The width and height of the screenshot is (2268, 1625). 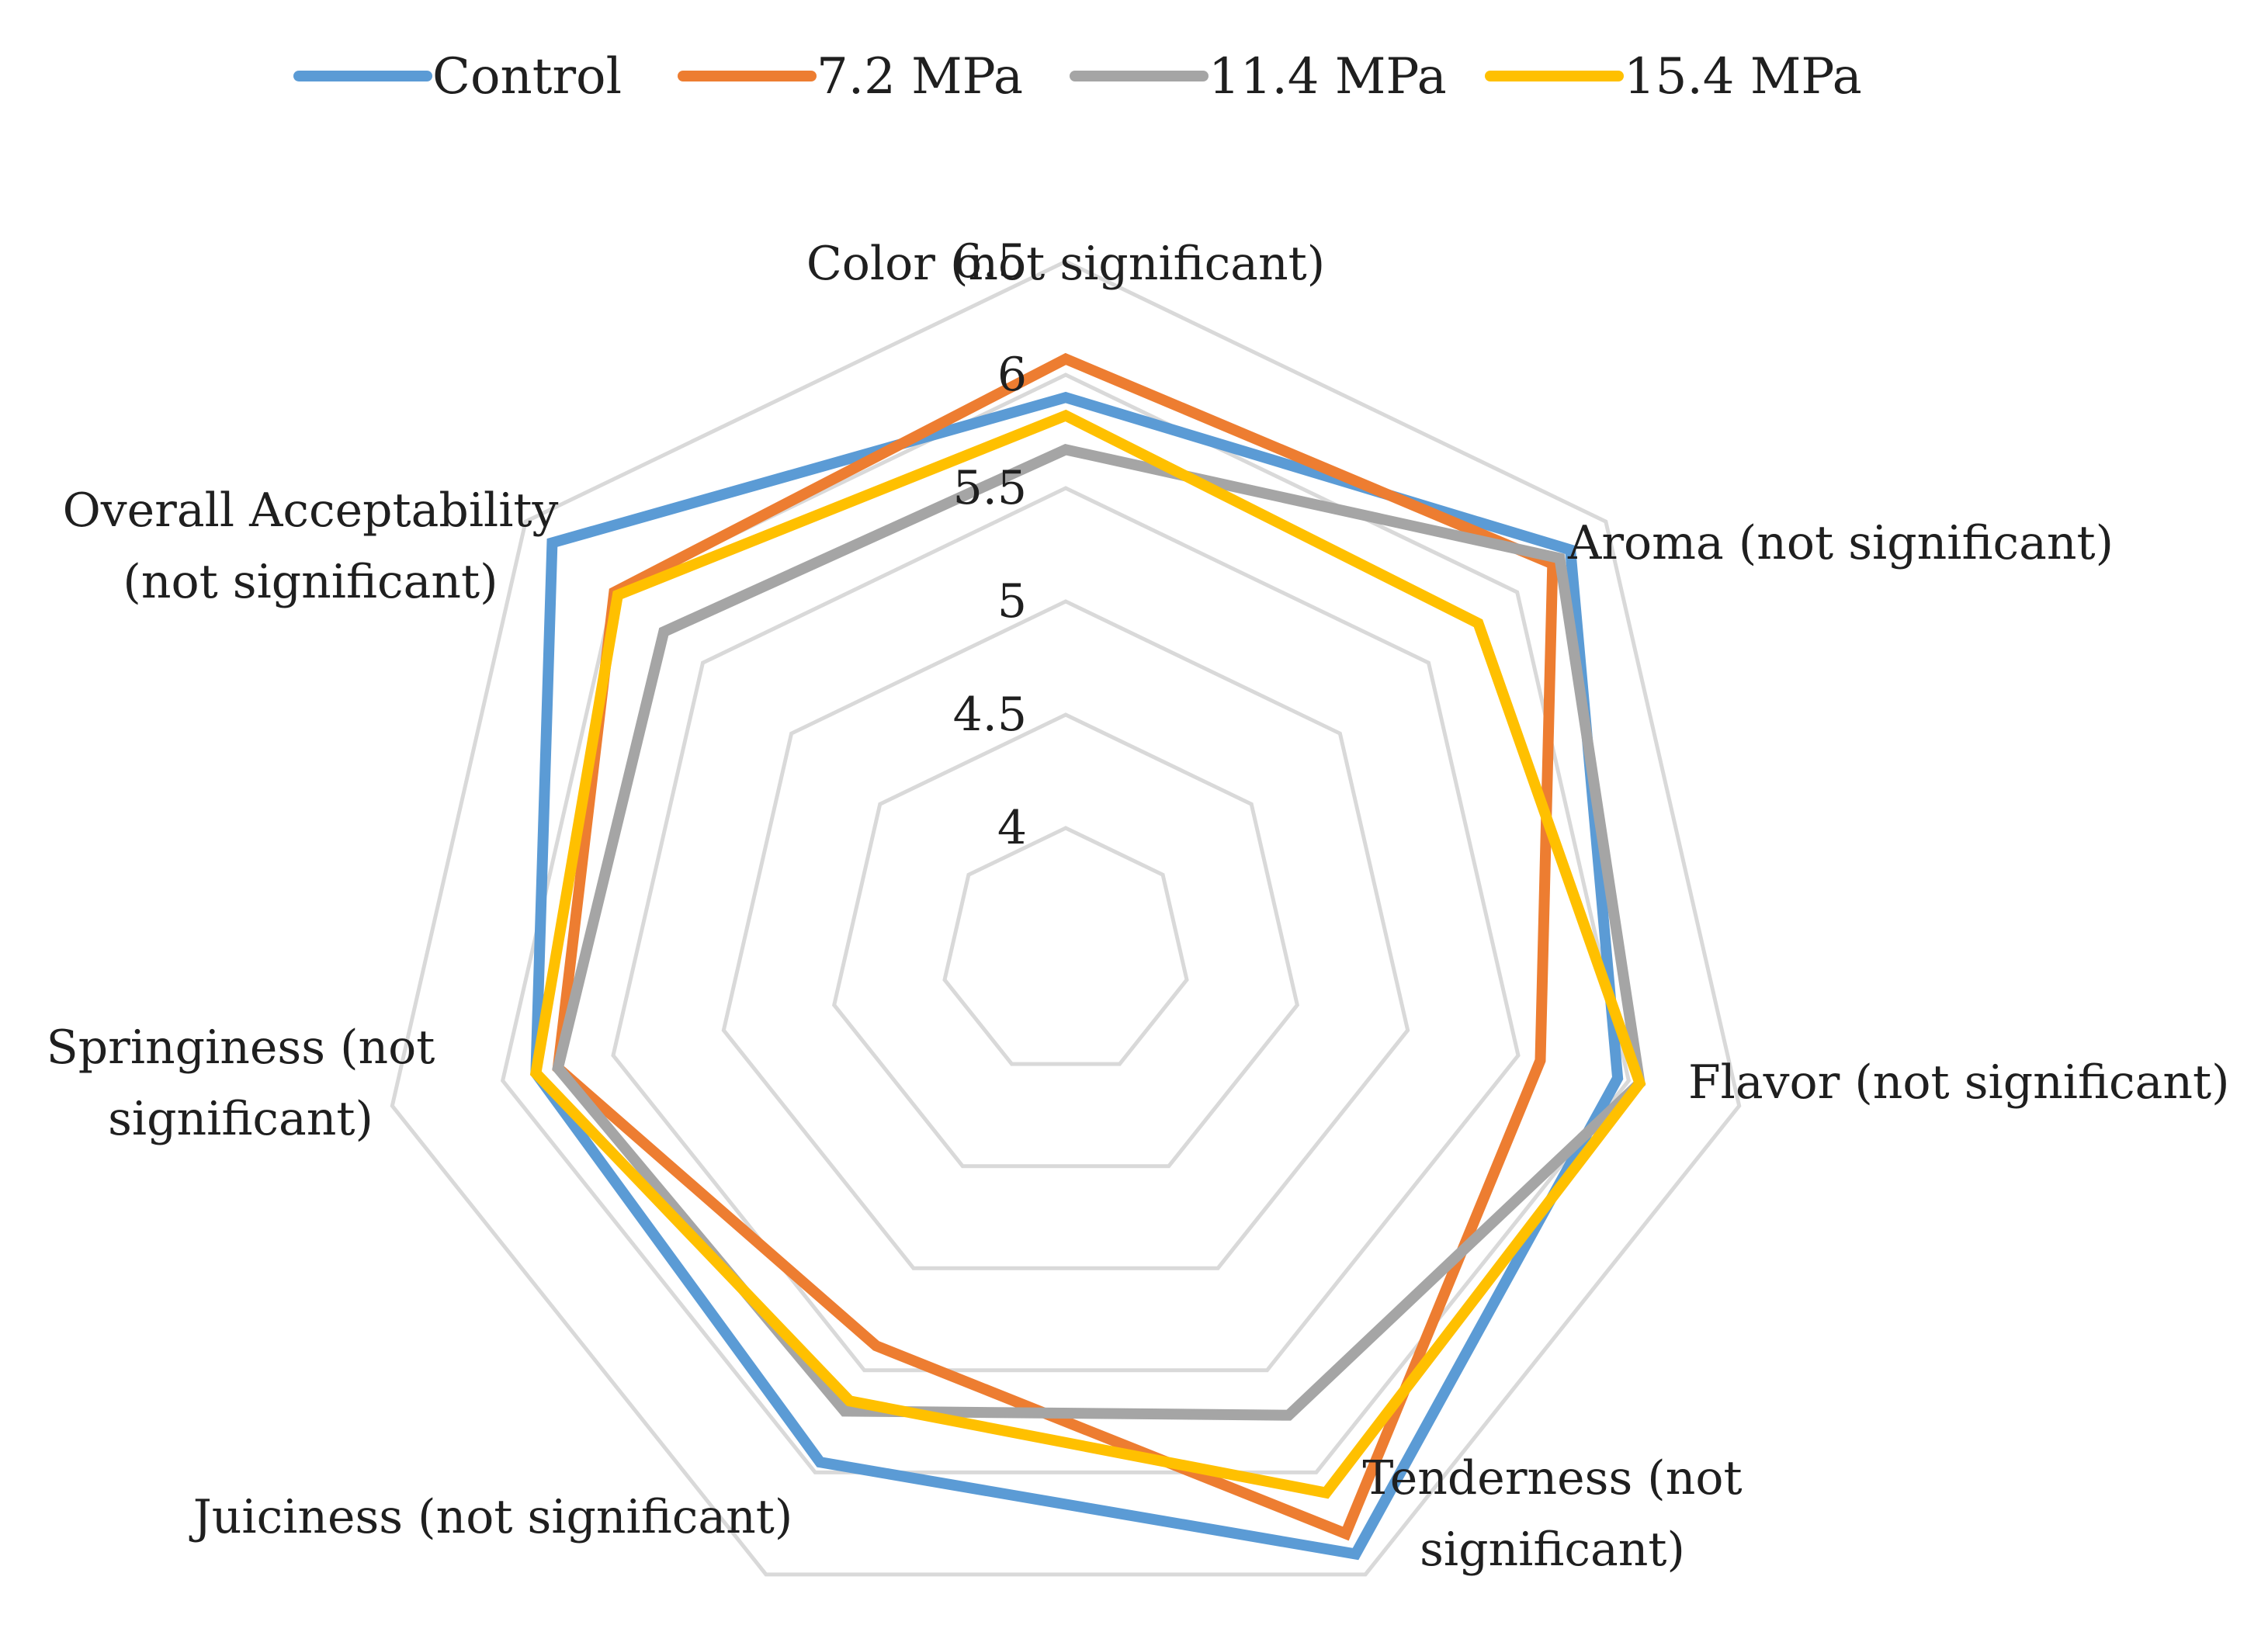 What do you see at coordinates (1012, 602) in the screenshot?
I see `tick-label: 5` at bounding box center [1012, 602].